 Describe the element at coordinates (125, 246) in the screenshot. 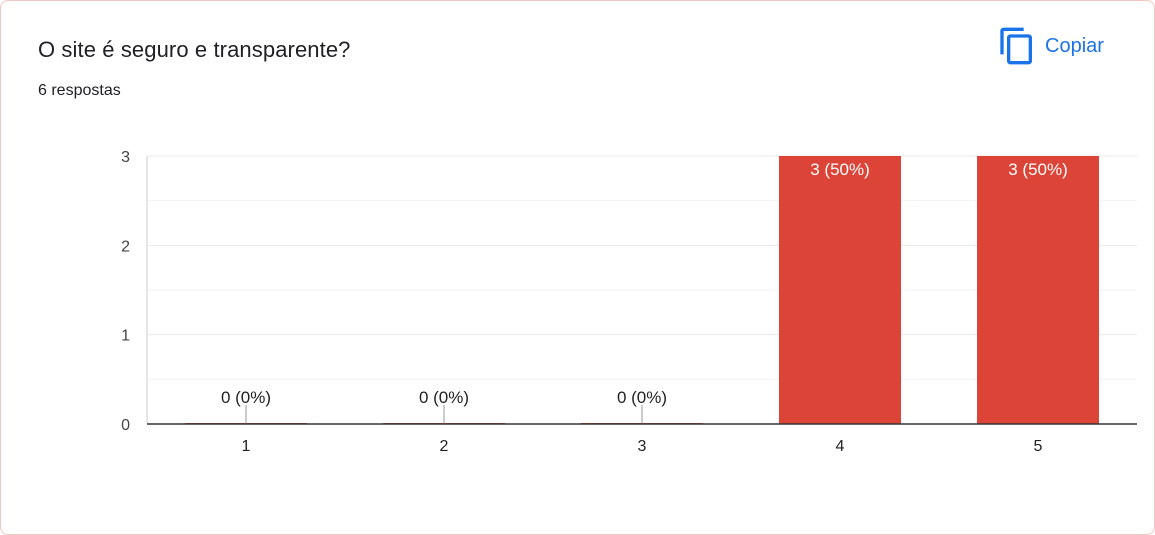

I see `y-tick-label: 2` at that location.